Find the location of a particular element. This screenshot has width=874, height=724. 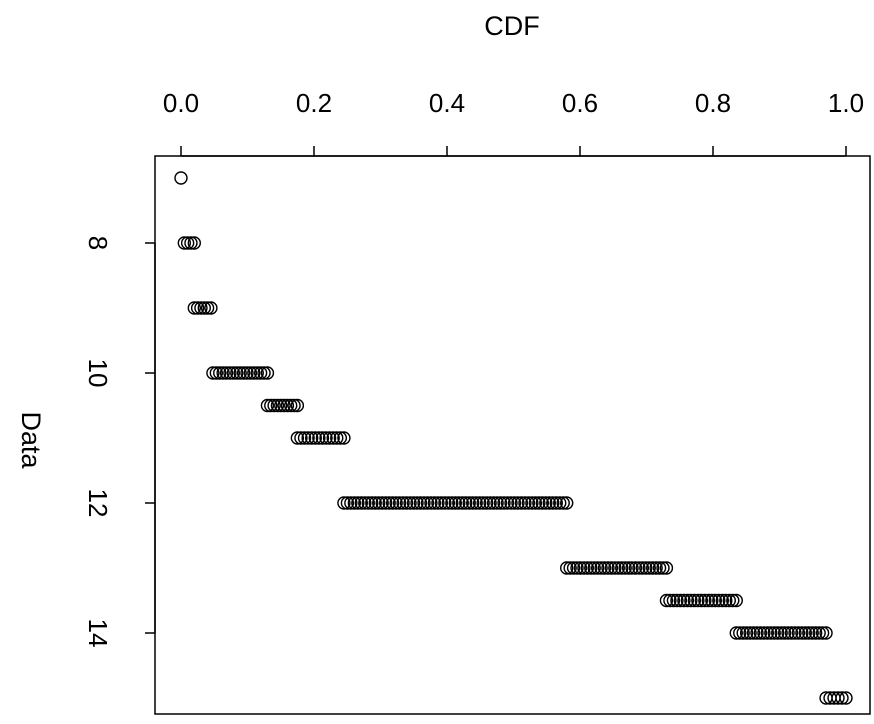

y-axis-left: 8 10 12 14 is located at coordinates (119, 442).